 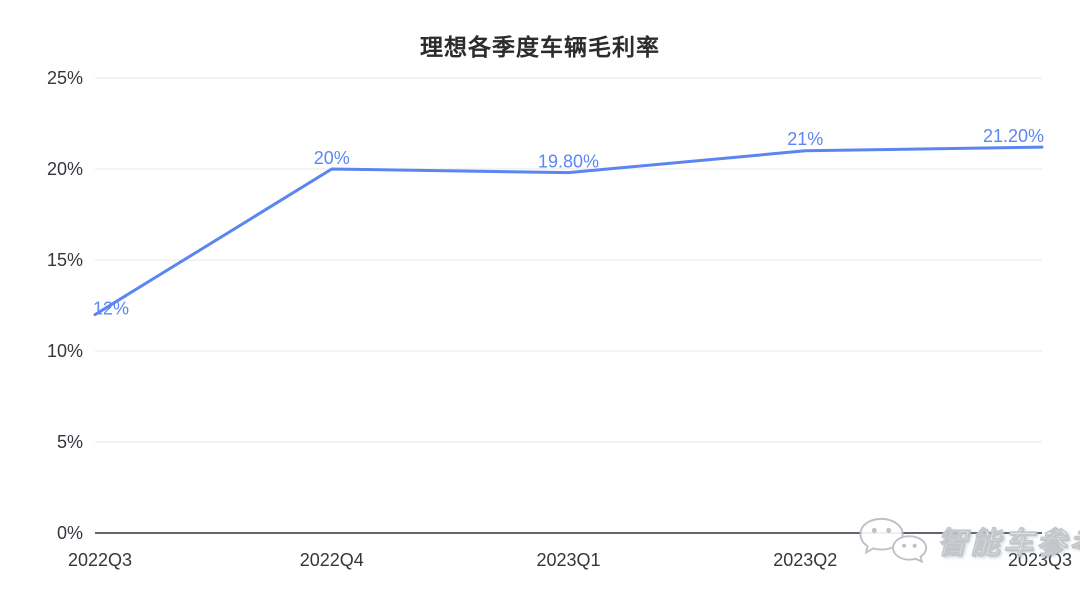 What do you see at coordinates (805, 560) in the screenshot?
I see `x-axis-tick-label: 2023Q2` at bounding box center [805, 560].